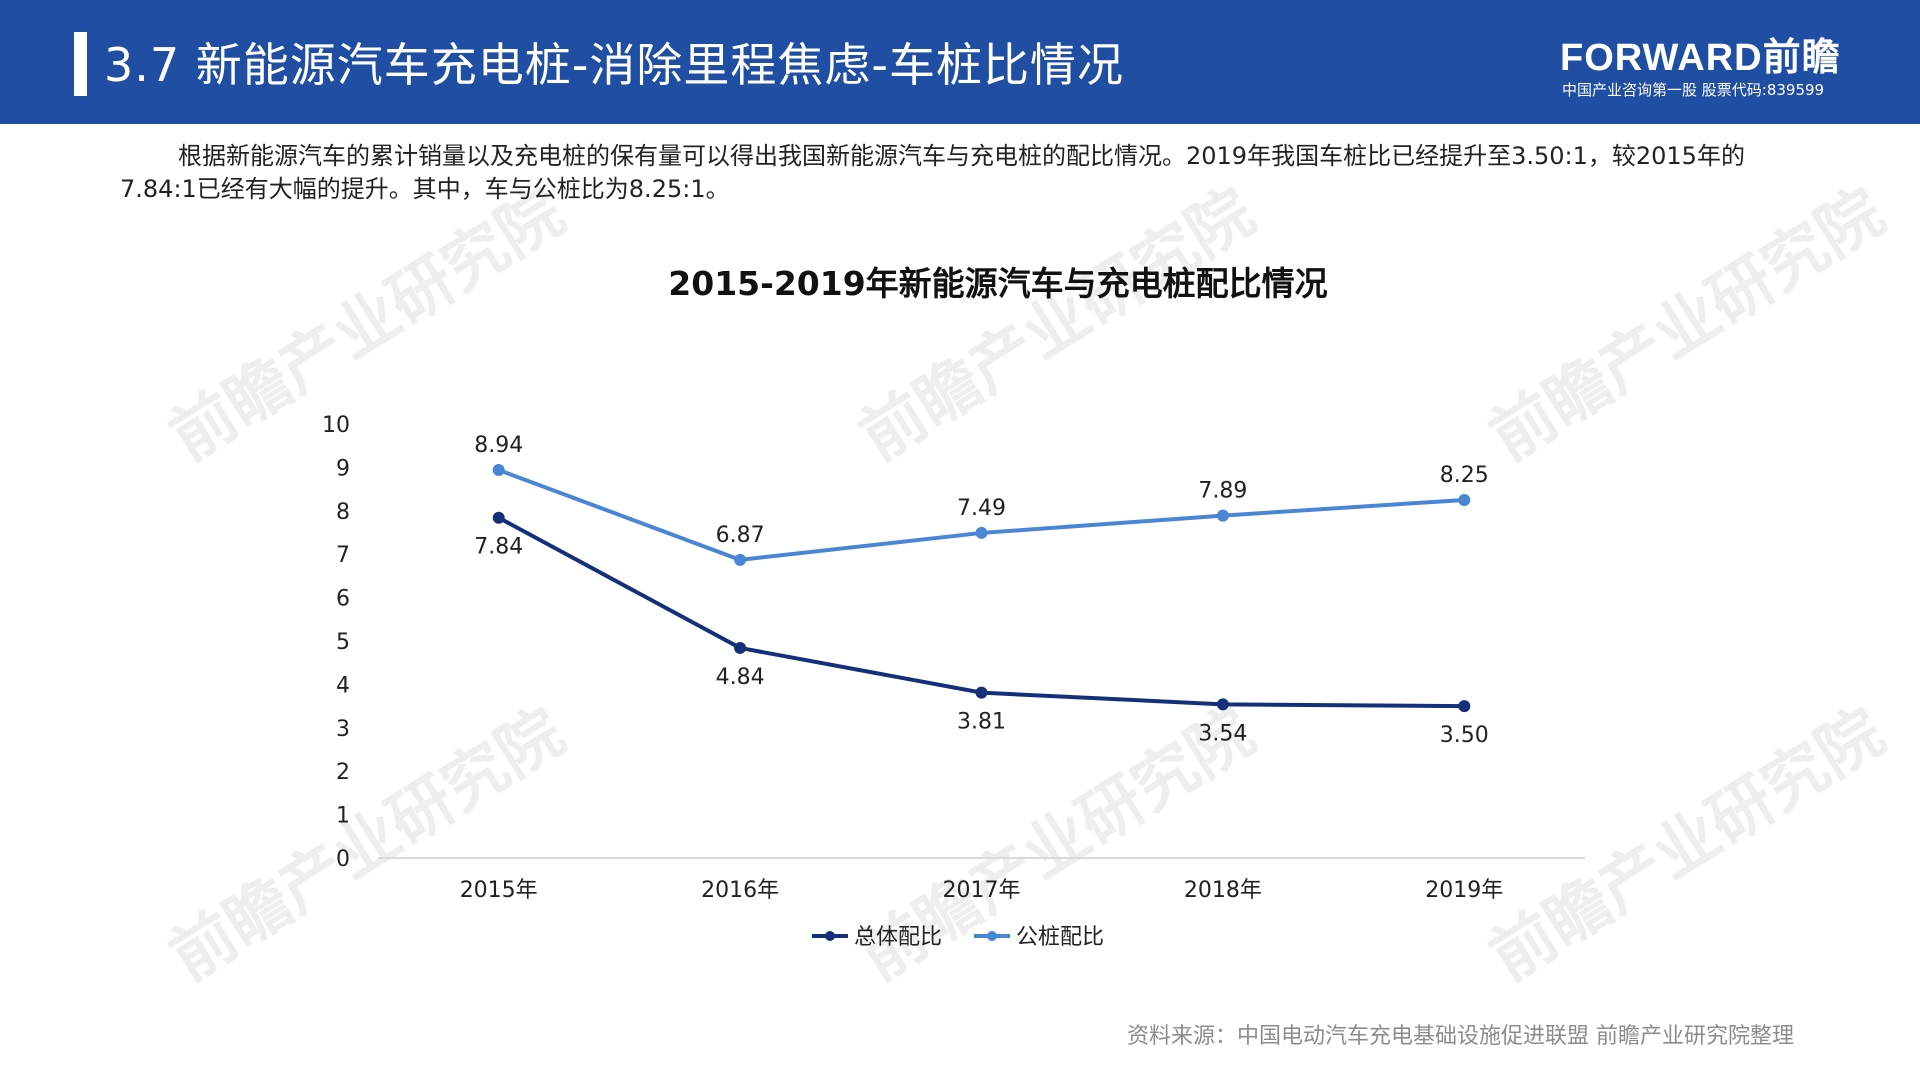  Describe the element at coordinates (343, 642) in the screenshot. I see `y-tick-label: 5` at that location.